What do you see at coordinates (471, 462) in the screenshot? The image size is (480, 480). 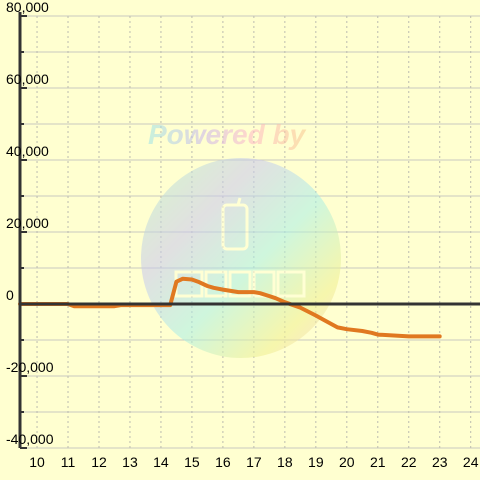 I see `x-tick-label: 24` at bounding box center [471, 462].